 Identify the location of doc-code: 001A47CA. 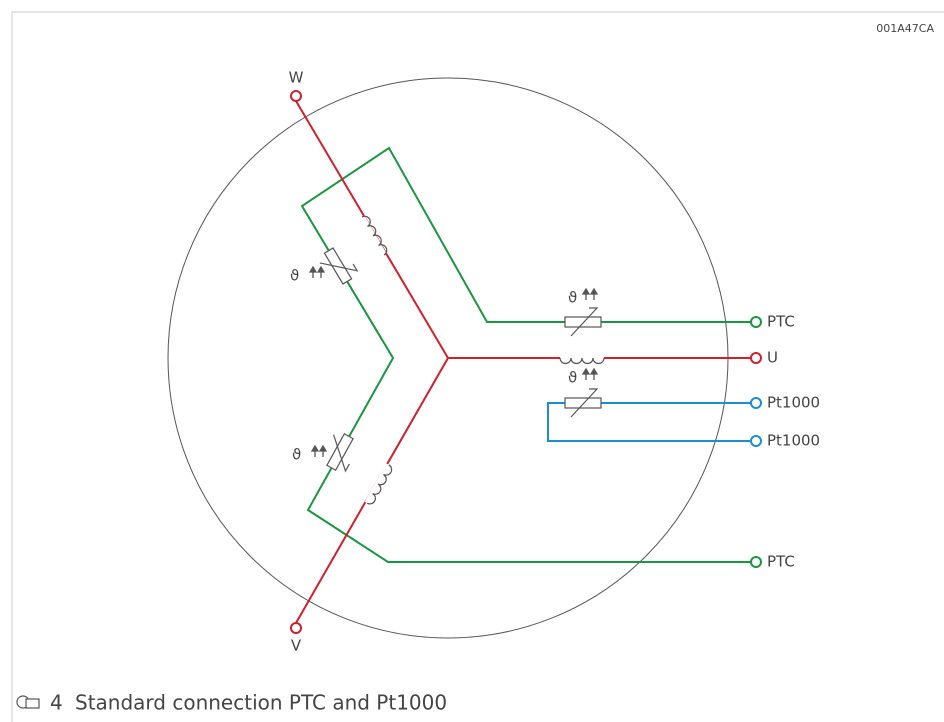
(905, 28).